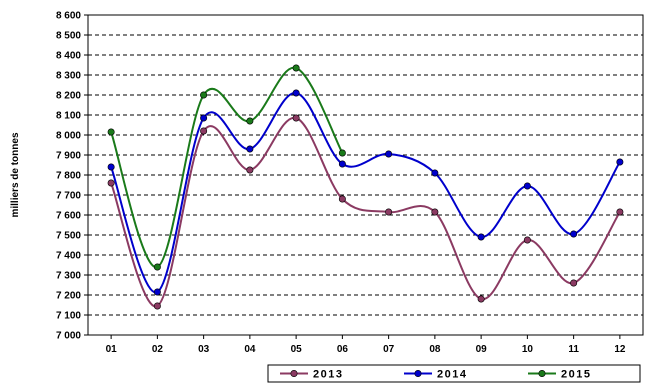 The image size is (657, 384). I want to click on y-tick-label: 8 100, so click(68, 116).